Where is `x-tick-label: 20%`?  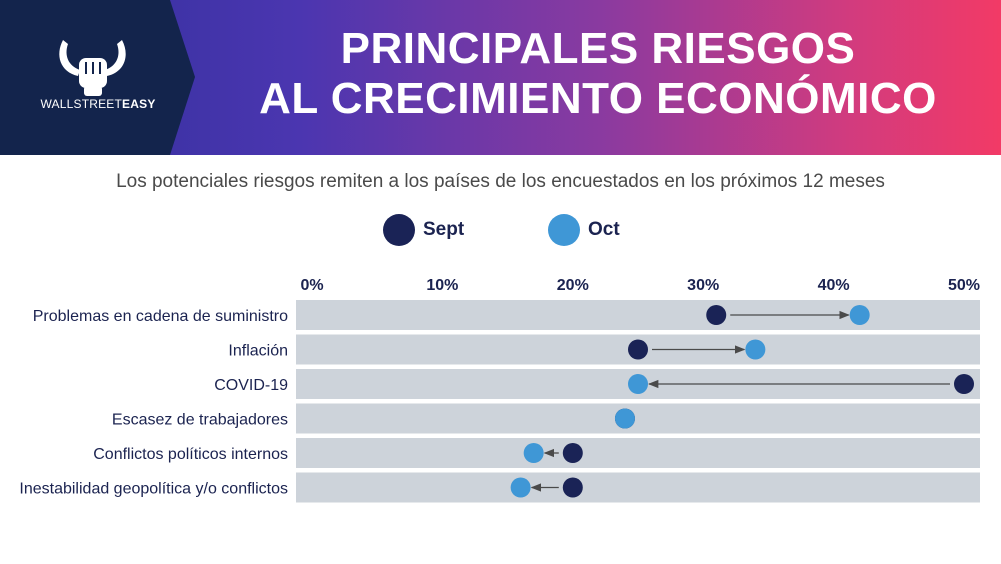
x-tick-label: 20% is located at coordinates (573, 285).